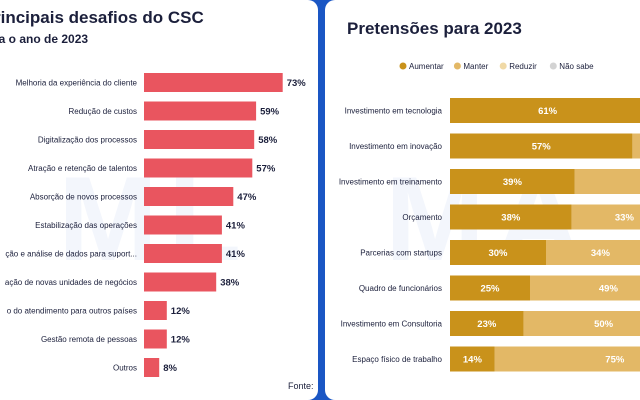  What do you see at coordinates (548, 111) in the screenshot?
I see `segment-label: 61%` at bounding box center [548, 111].